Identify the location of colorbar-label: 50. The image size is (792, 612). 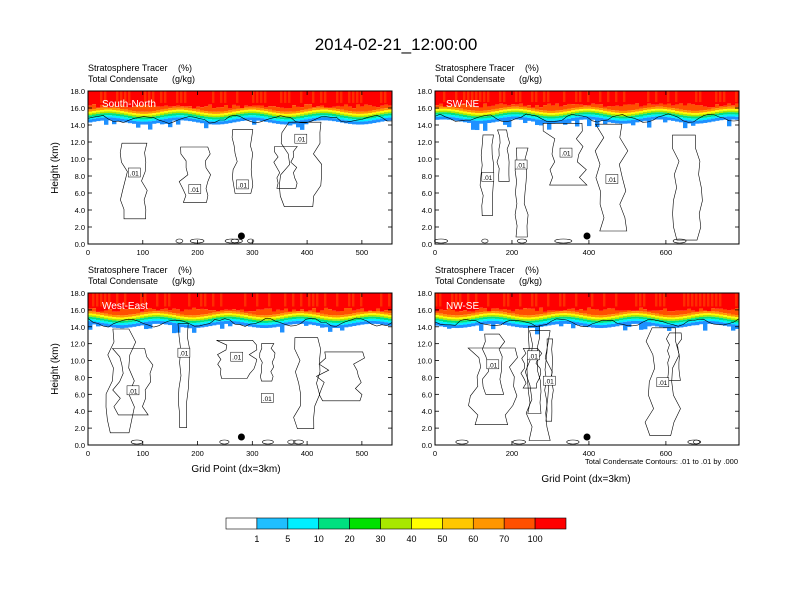
(442, 539).